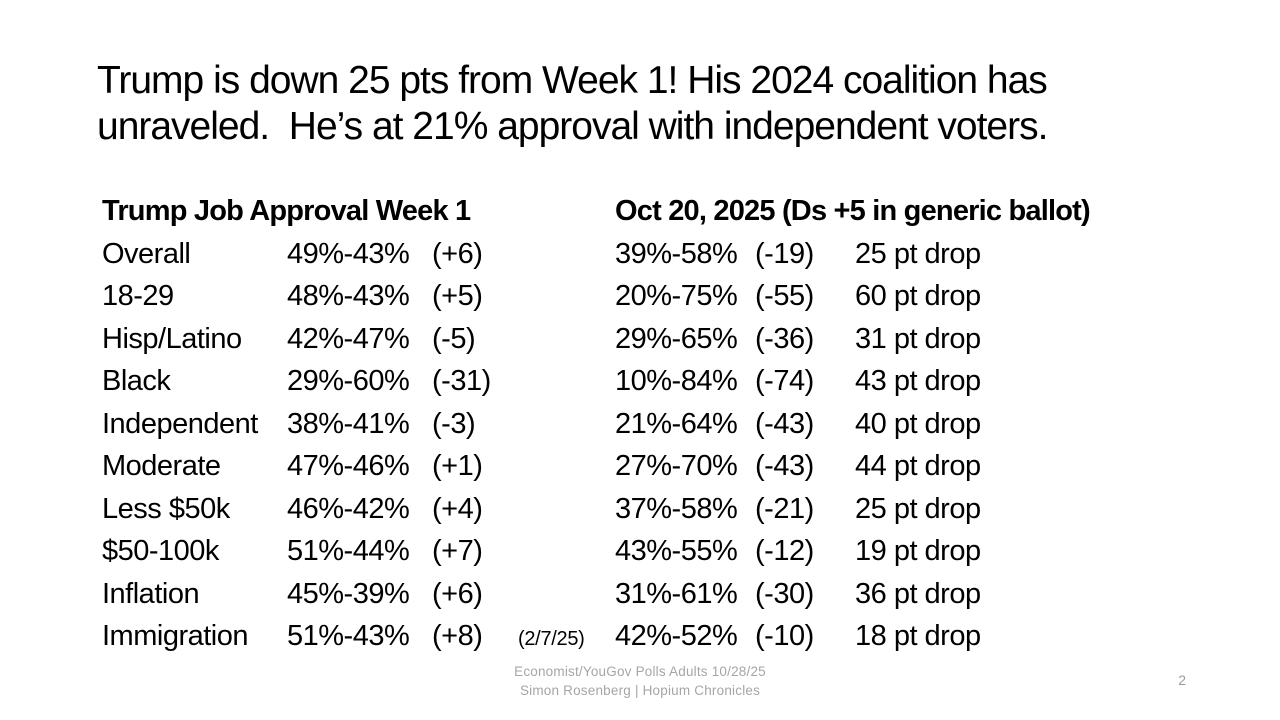 The height and width of the screenshot is (720, 1280). Describe the element at coordinates (146, 253) in the screenshot. I see `row-label: Overall` at that location.